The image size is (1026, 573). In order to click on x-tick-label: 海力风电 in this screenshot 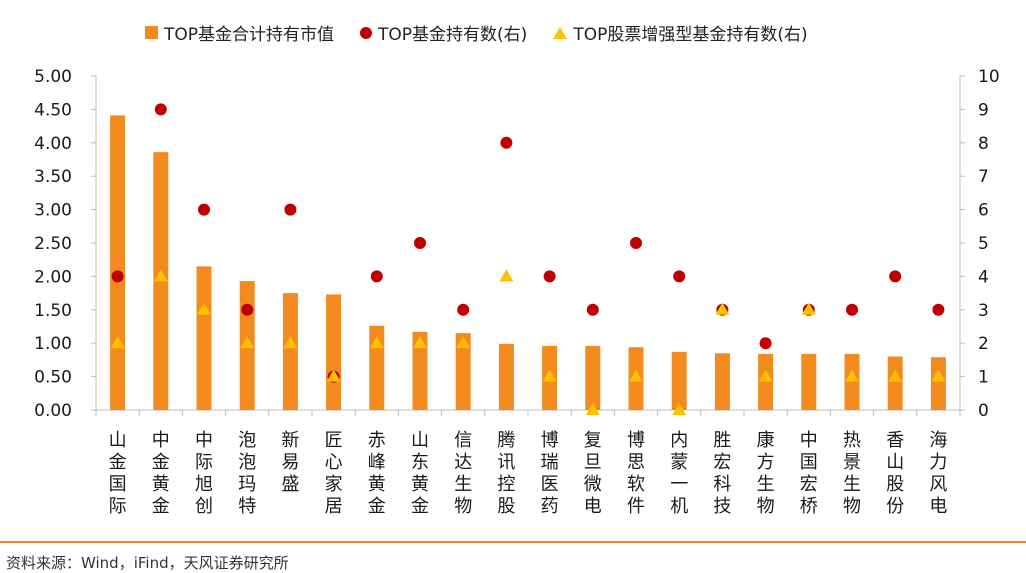, I will do `click(938, 473)`.